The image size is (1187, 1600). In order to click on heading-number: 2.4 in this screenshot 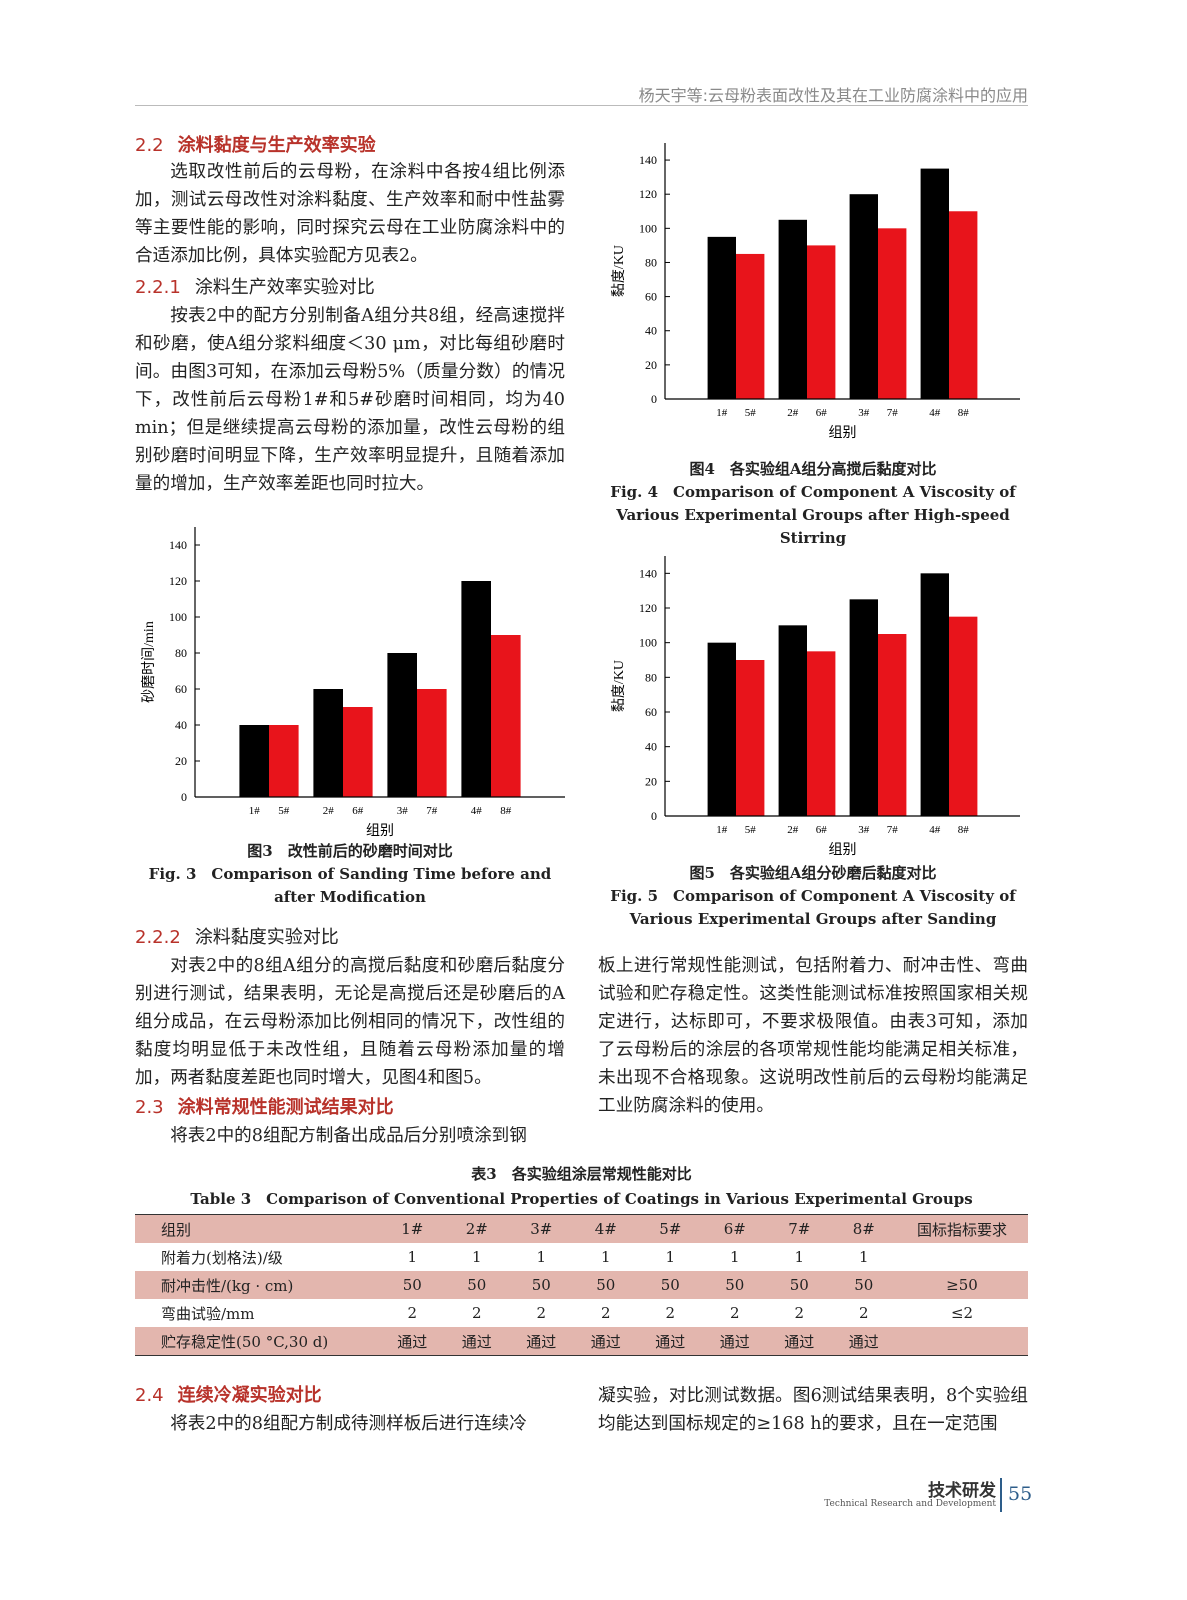, I will do `click(149, 1395)`.